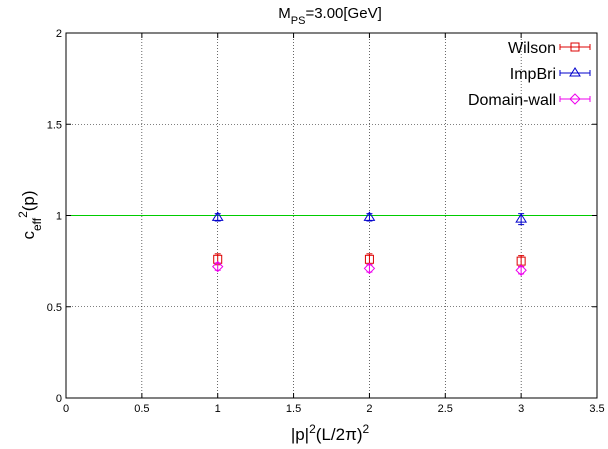  What do you see at coordinates (521, 409) in the screenshot?
I see `x-tick-label: 3` at bounding box center [521, 409].